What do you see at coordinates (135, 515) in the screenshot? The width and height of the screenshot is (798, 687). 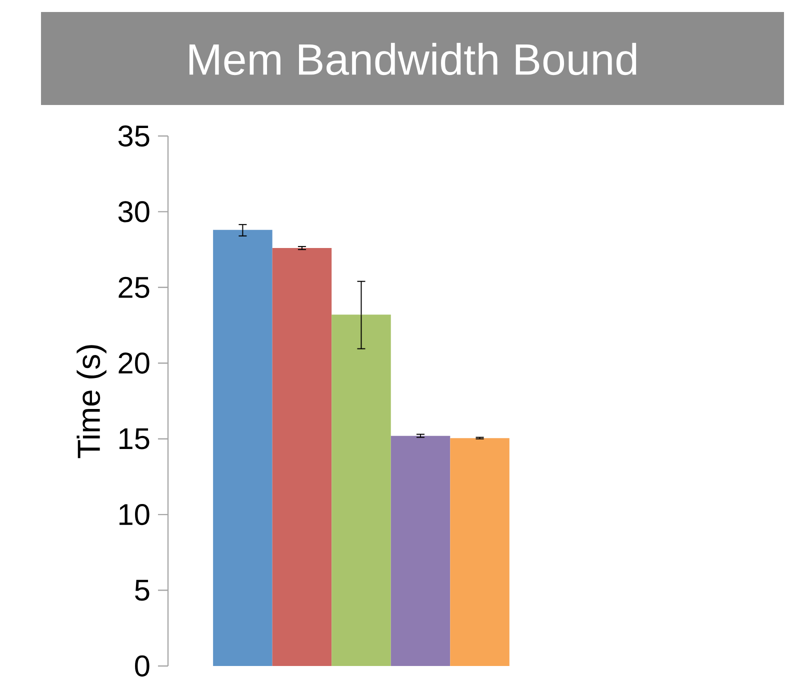 I see `y-tick-label: 10` at bounding box center [135, 515].